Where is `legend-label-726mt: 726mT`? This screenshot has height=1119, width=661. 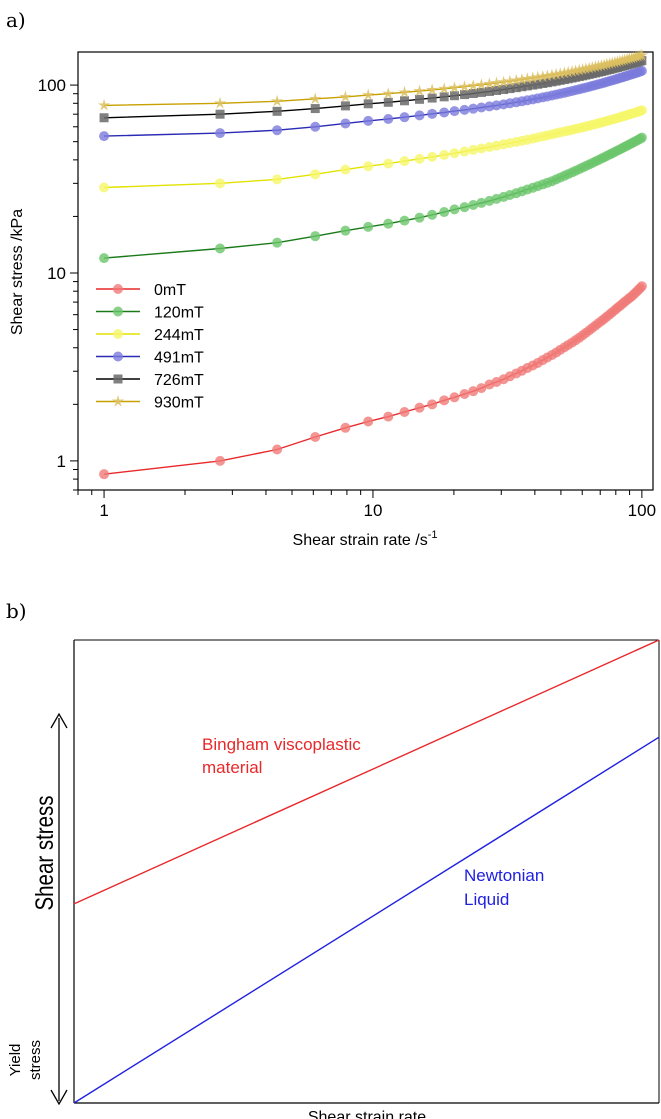 legend-label-726mt: 726mT is located at coordinates (179, 380).